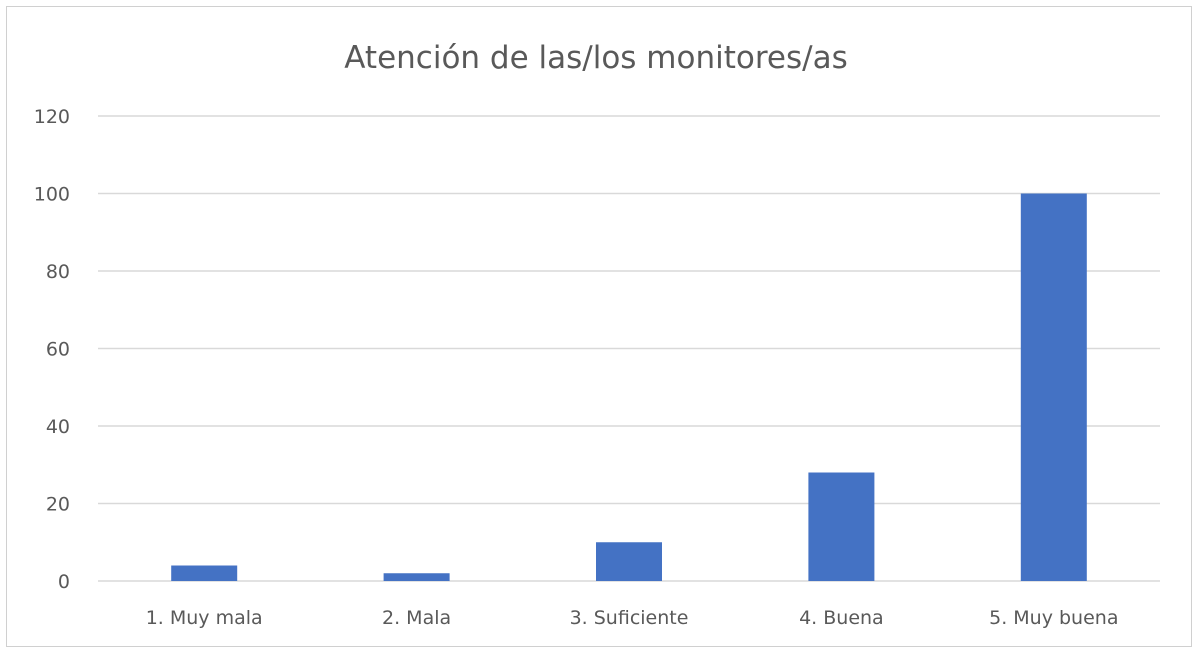 The image size is (1200, 655). I want to click on y-tick-label: 120, so click(52, 117).